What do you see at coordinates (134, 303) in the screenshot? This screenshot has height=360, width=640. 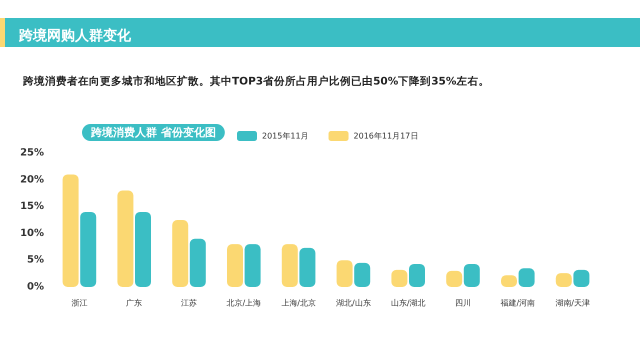 I see `x-tick-label: 广东` at bounding box center [134, 303].